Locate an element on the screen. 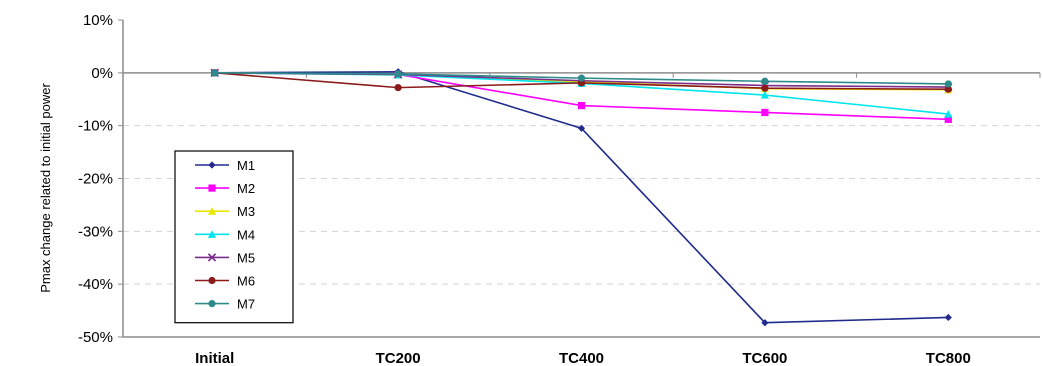  y-tick-label: -30% is located at coordinates (95, 231).